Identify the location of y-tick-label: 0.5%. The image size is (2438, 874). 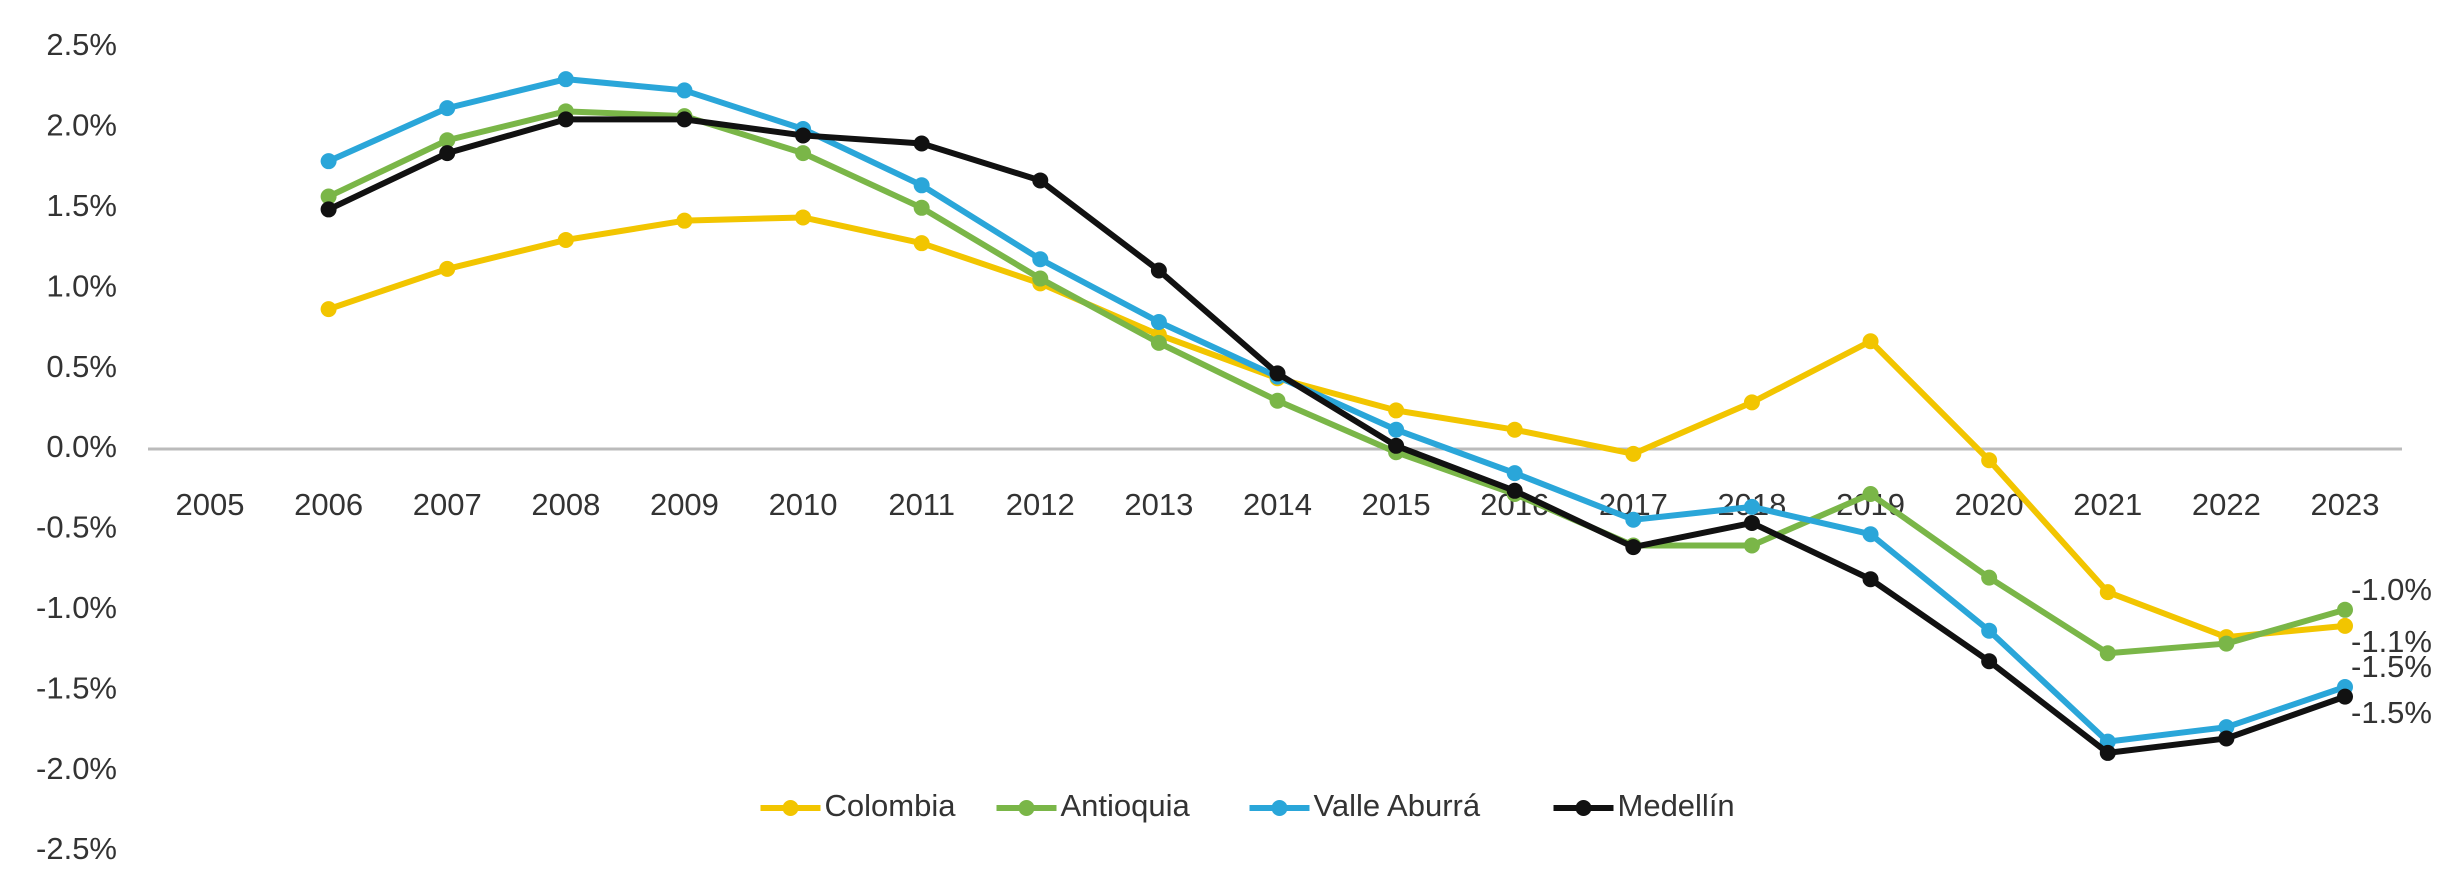
(81, 366).